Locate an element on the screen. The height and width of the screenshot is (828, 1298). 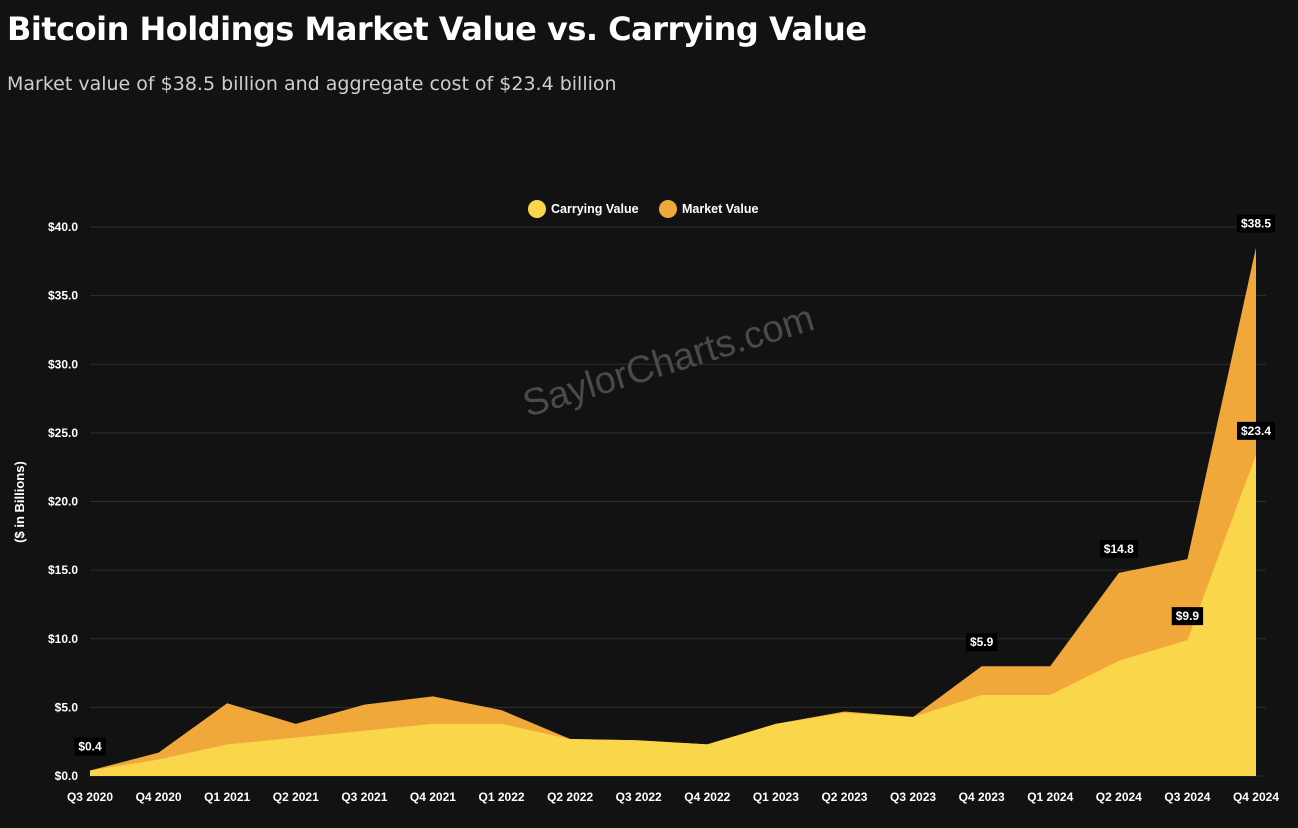
x-tick-label: Q4 2021 is located at coordinates (433, 797).